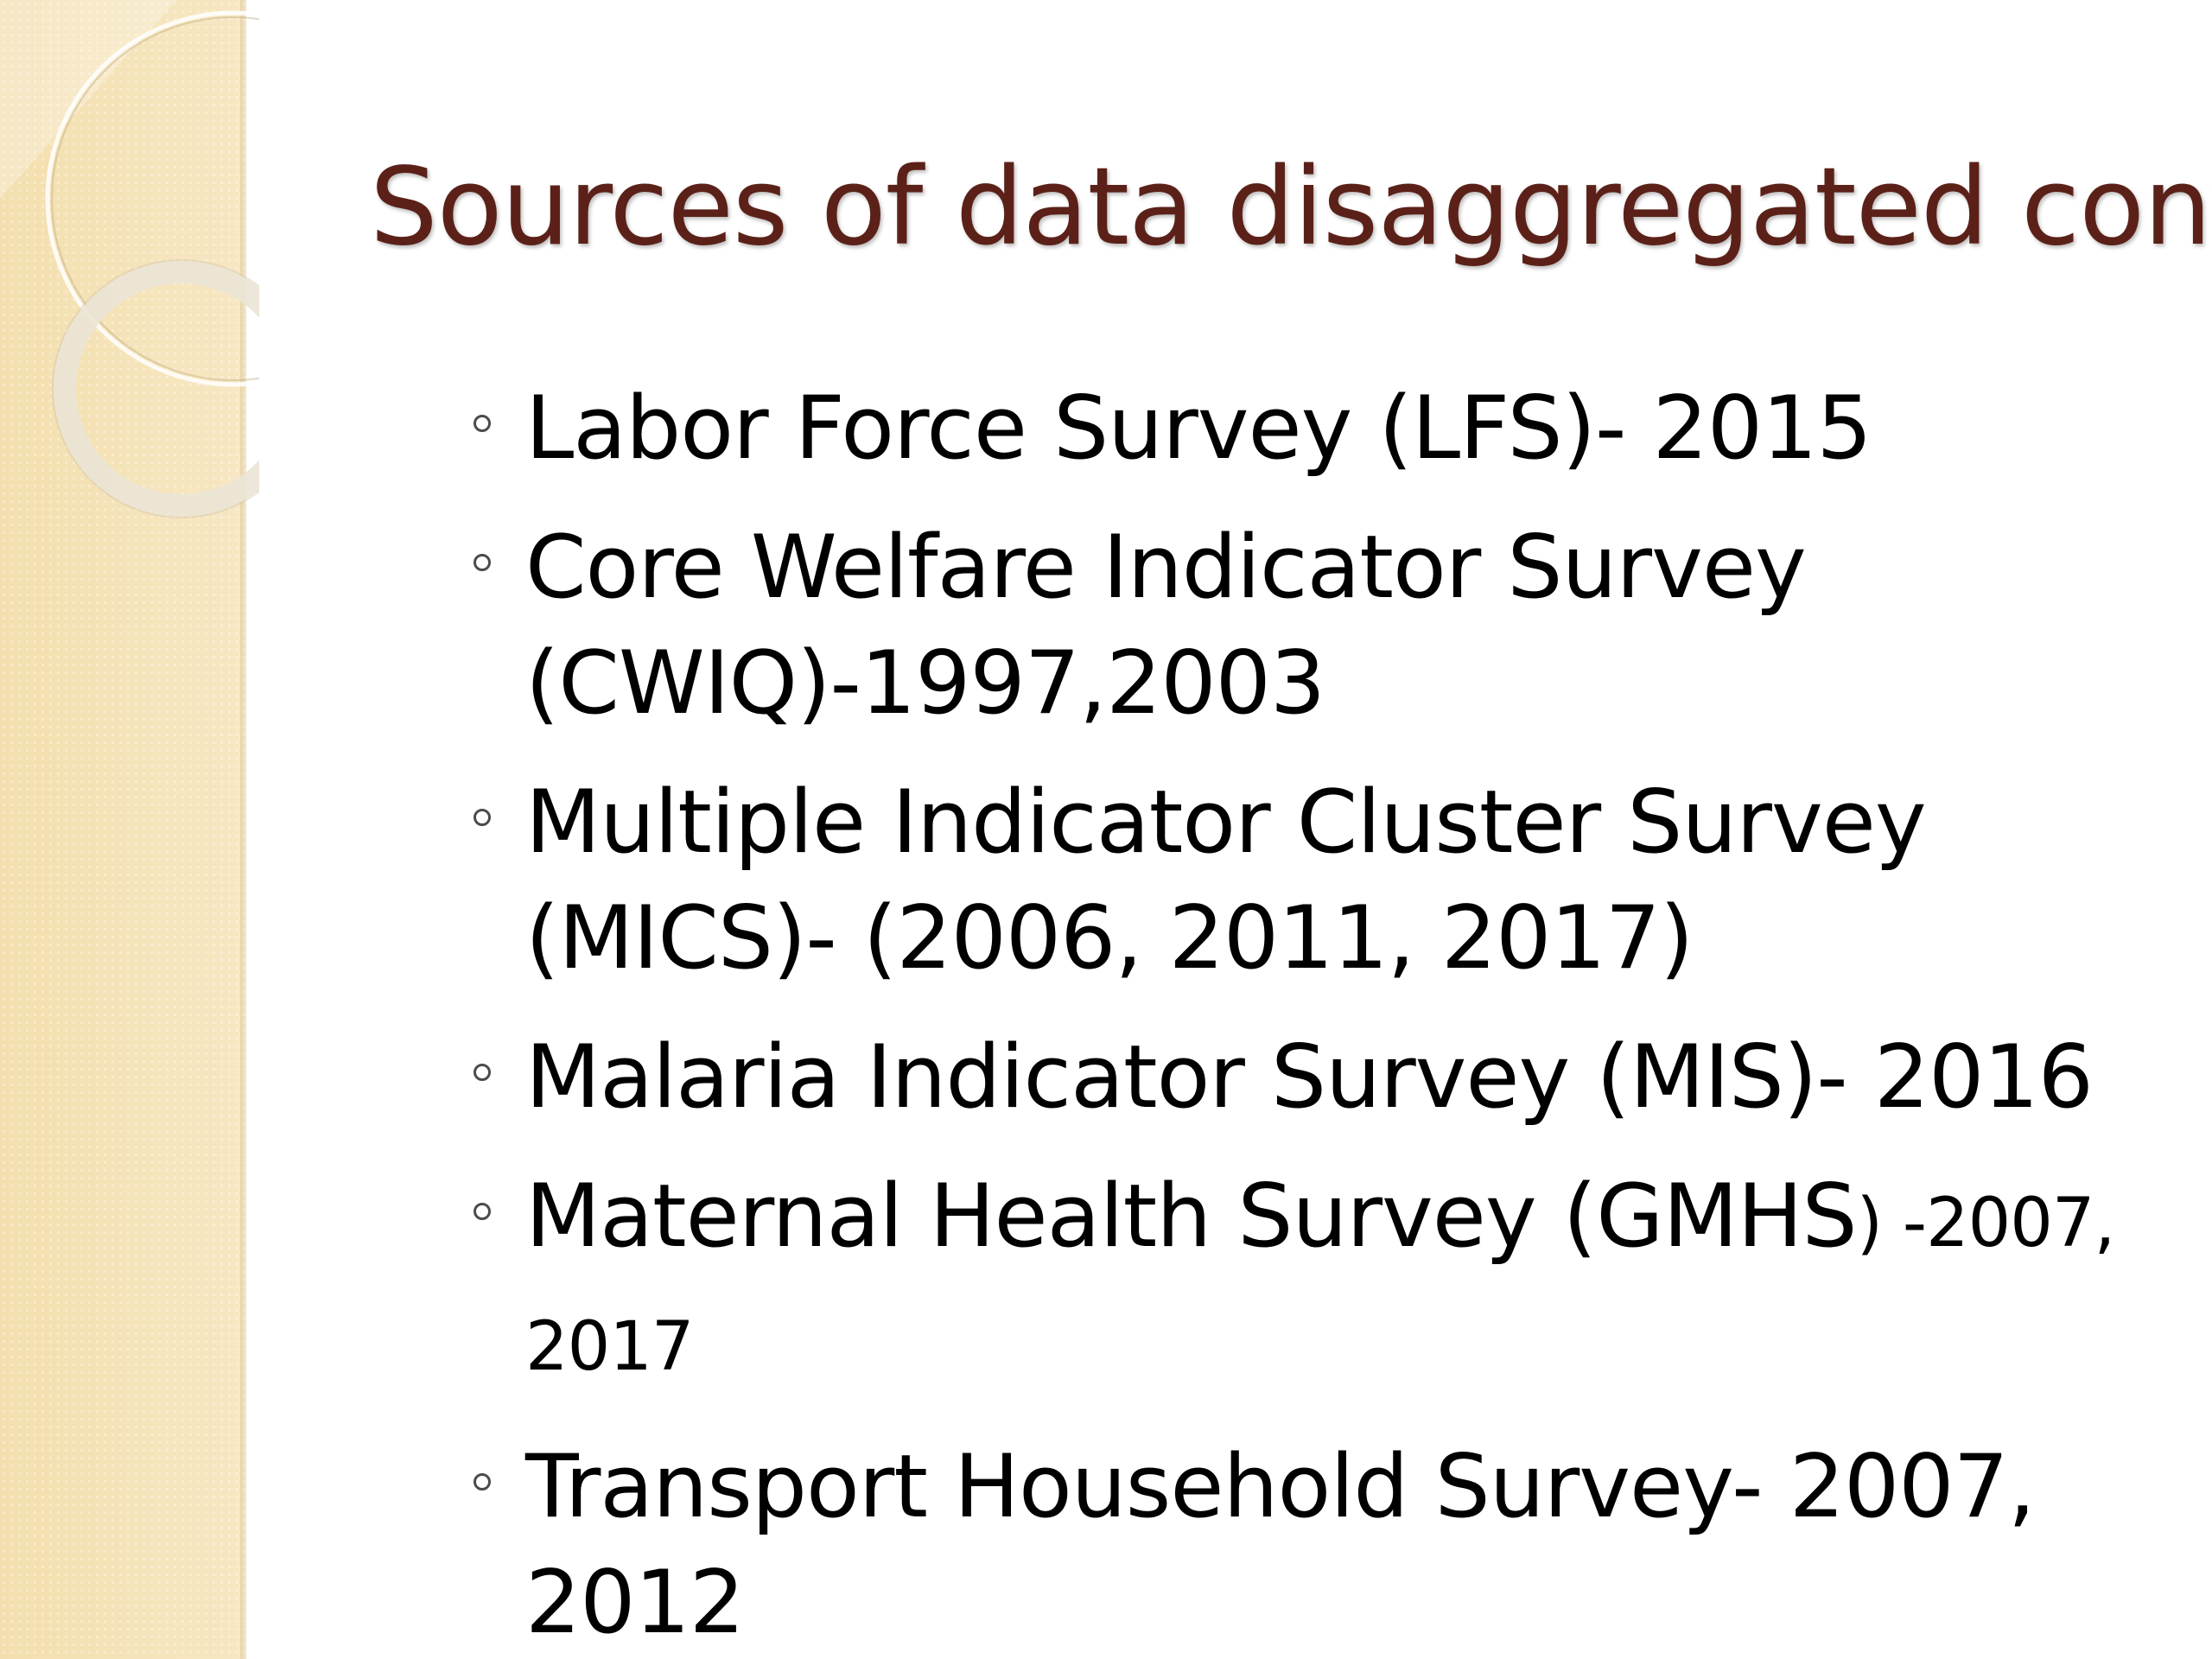 Image resolution: width=2212 pixels, height=1659 pixels. Describe the element at coordinates (1320, 1285) in the screenshot. I see `list-item-suffix: ) -2007, 2017` at that location.